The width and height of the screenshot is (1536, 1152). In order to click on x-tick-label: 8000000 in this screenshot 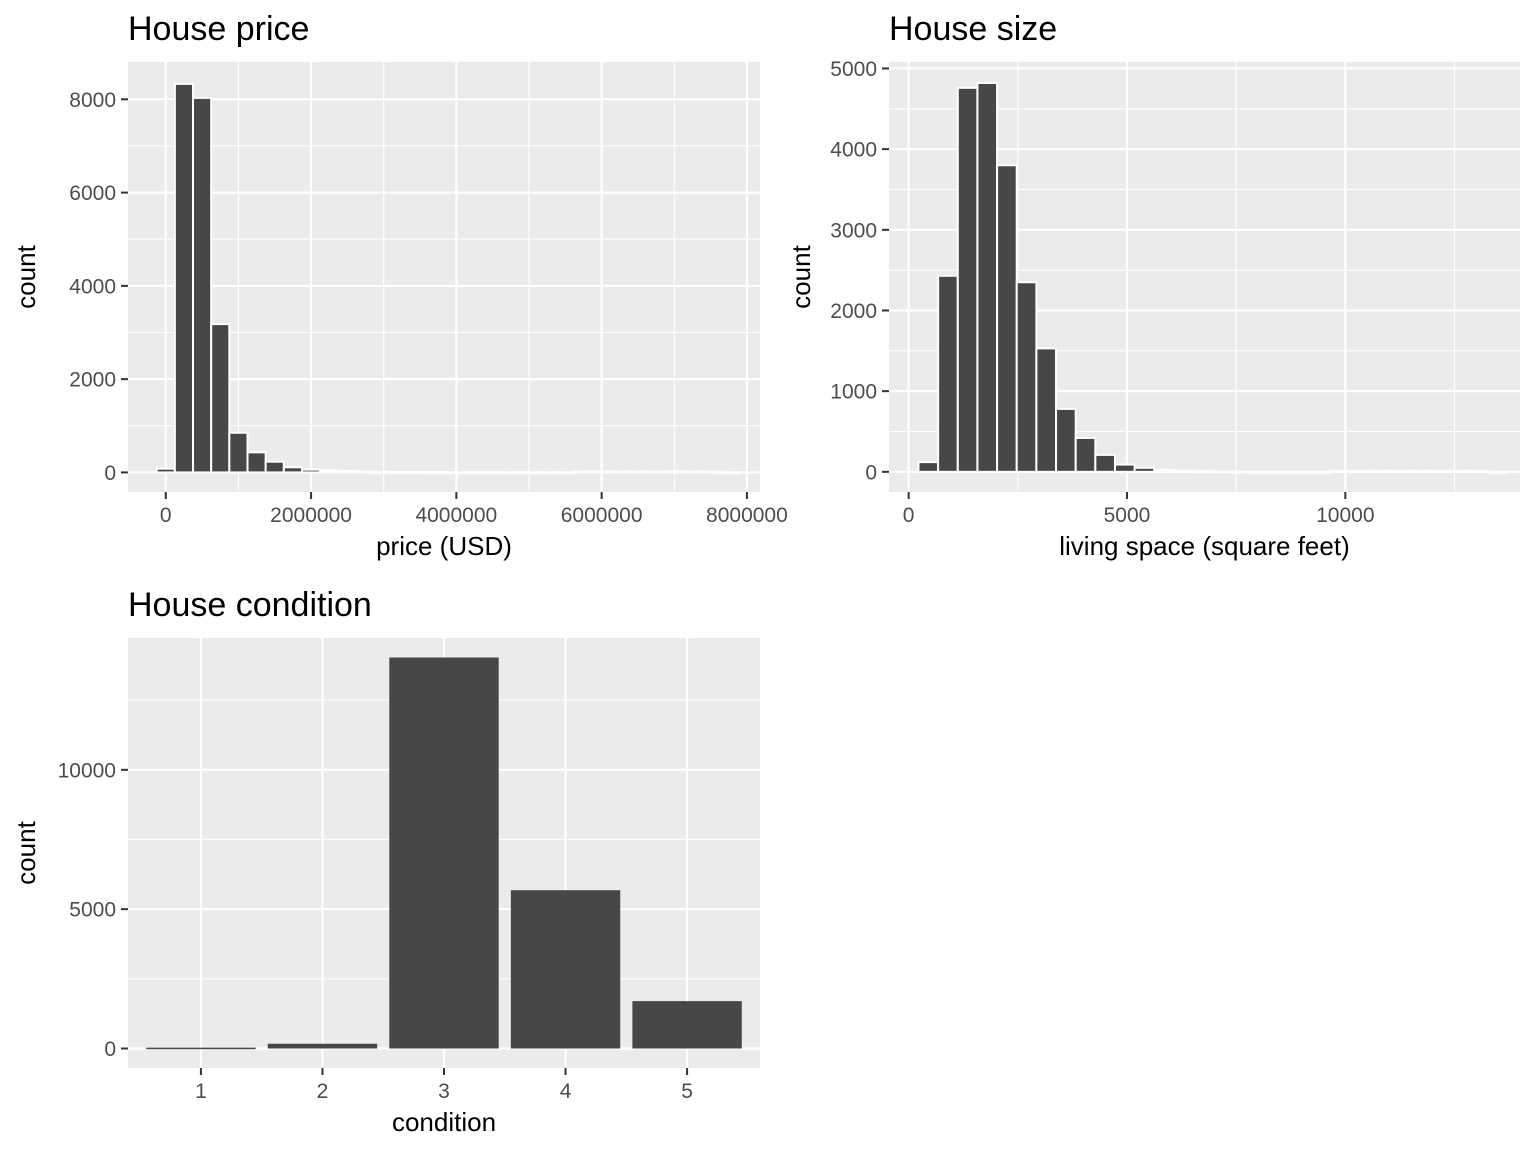, I will do `click(747, 515)`.